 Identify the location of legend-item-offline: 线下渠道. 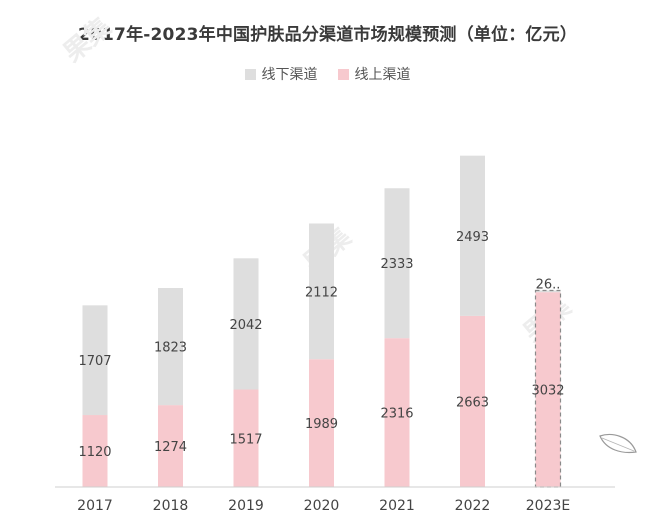
(281, 74).